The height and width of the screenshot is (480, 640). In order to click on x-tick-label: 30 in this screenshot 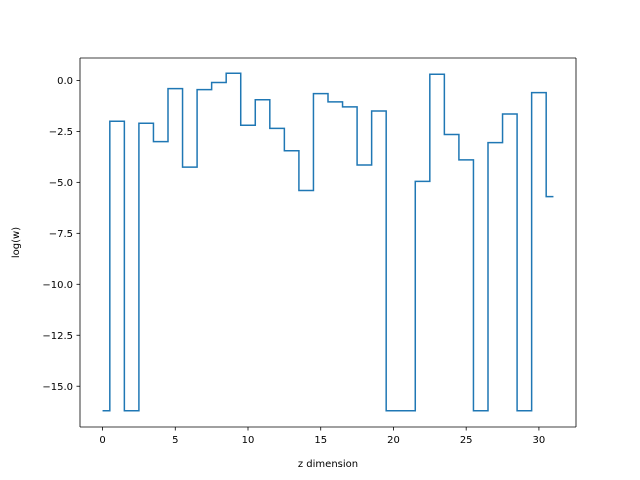, I will do `click(539, 440)`.